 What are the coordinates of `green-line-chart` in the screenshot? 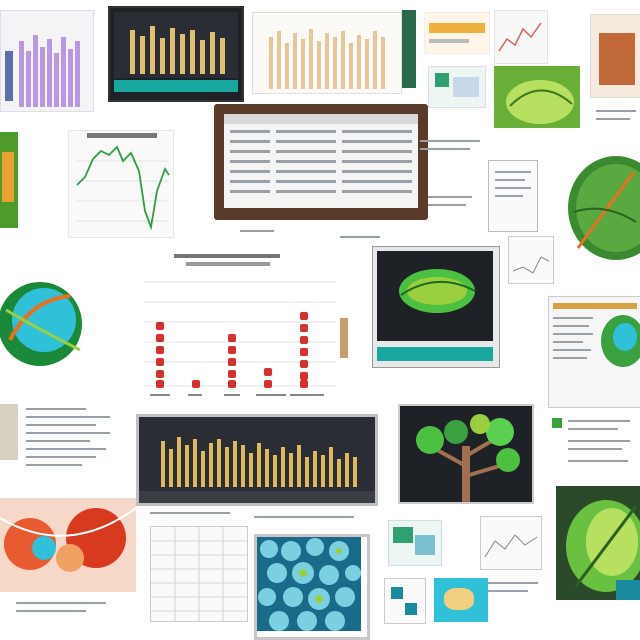 It's located at (121, 184).